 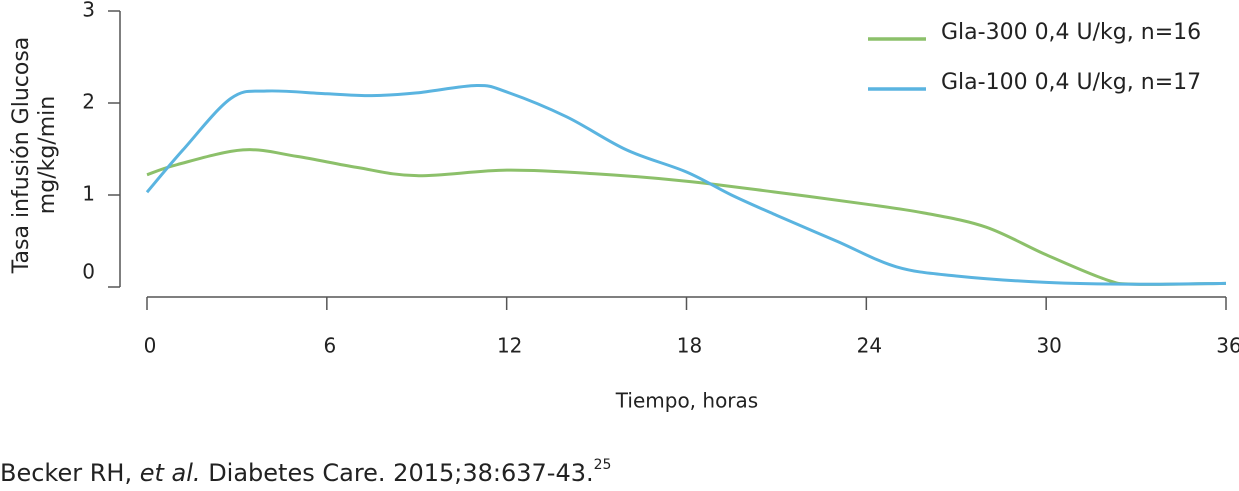 What do you see at coordinates (88, 102) in the screenshot?
I see `y-tick-label: 2` at bounding box center [88, 102].